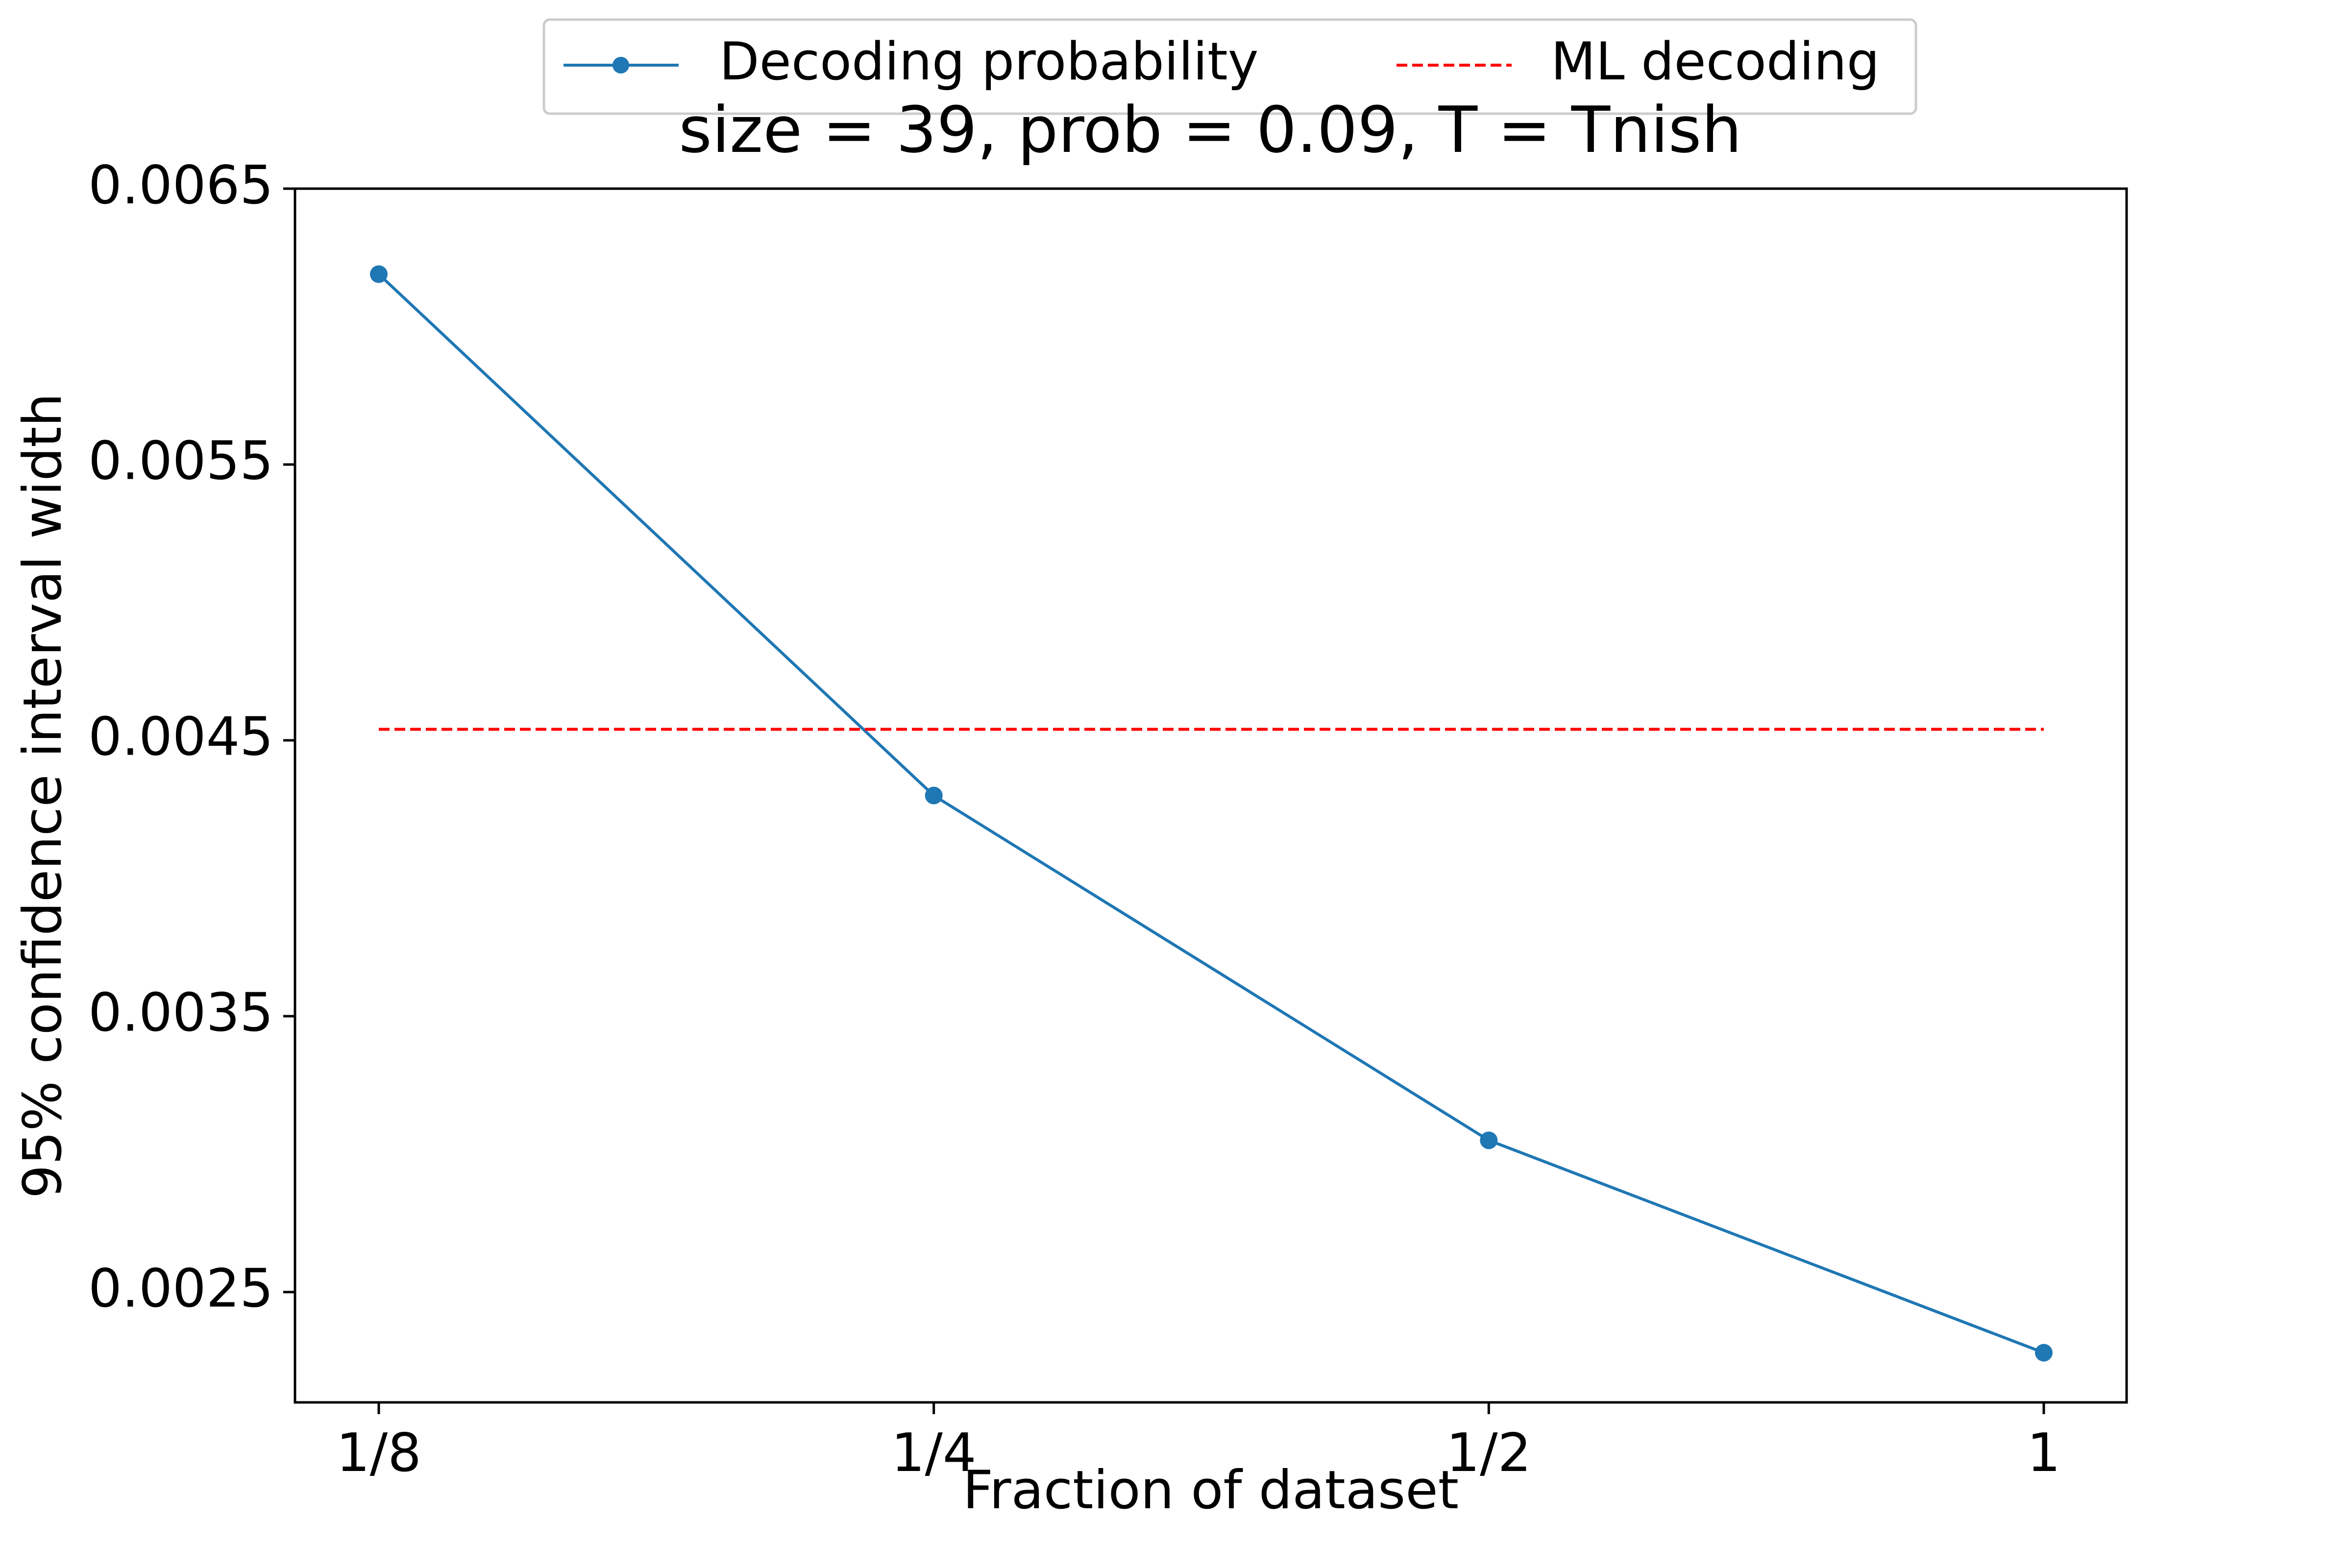 Image resolution: width=2352 pixels, height=1568 pixels. What do you see at coordinates (620, 65) in the screenshot?
I see `legend-marker-decoding-probability` at bounding box center [620, 65].